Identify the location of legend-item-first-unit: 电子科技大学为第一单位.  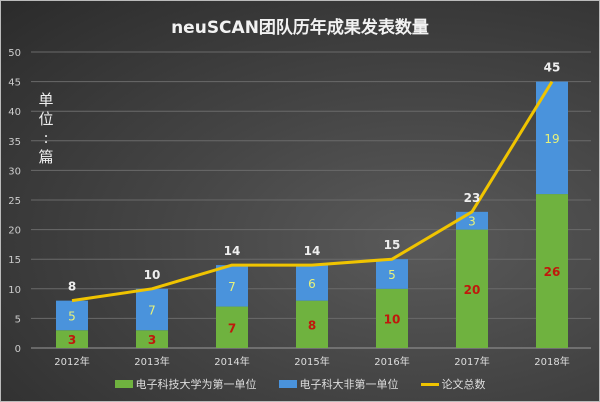
(185, 384).